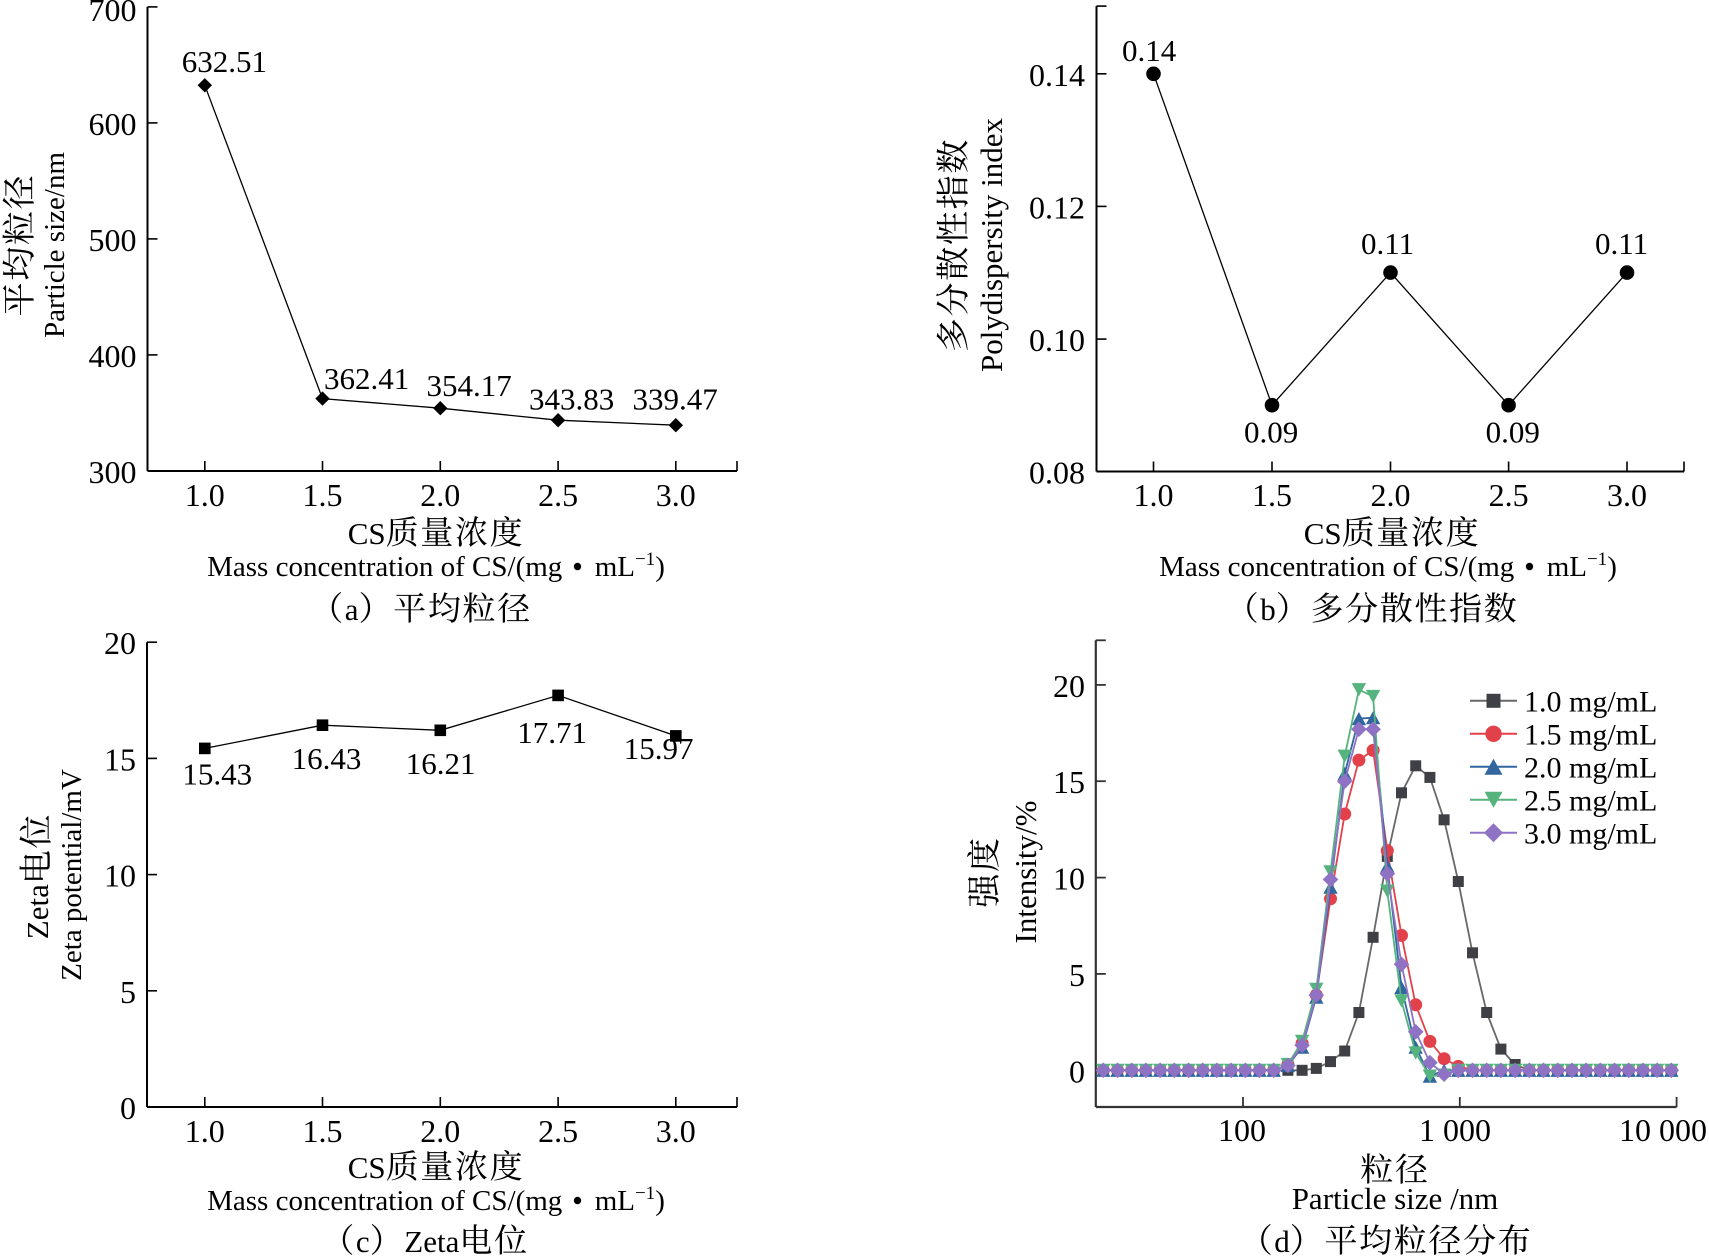 The height and width of the screenshot is (1258, 1709). I want to click on svg-text: 1 000, so click(1455, 1130).